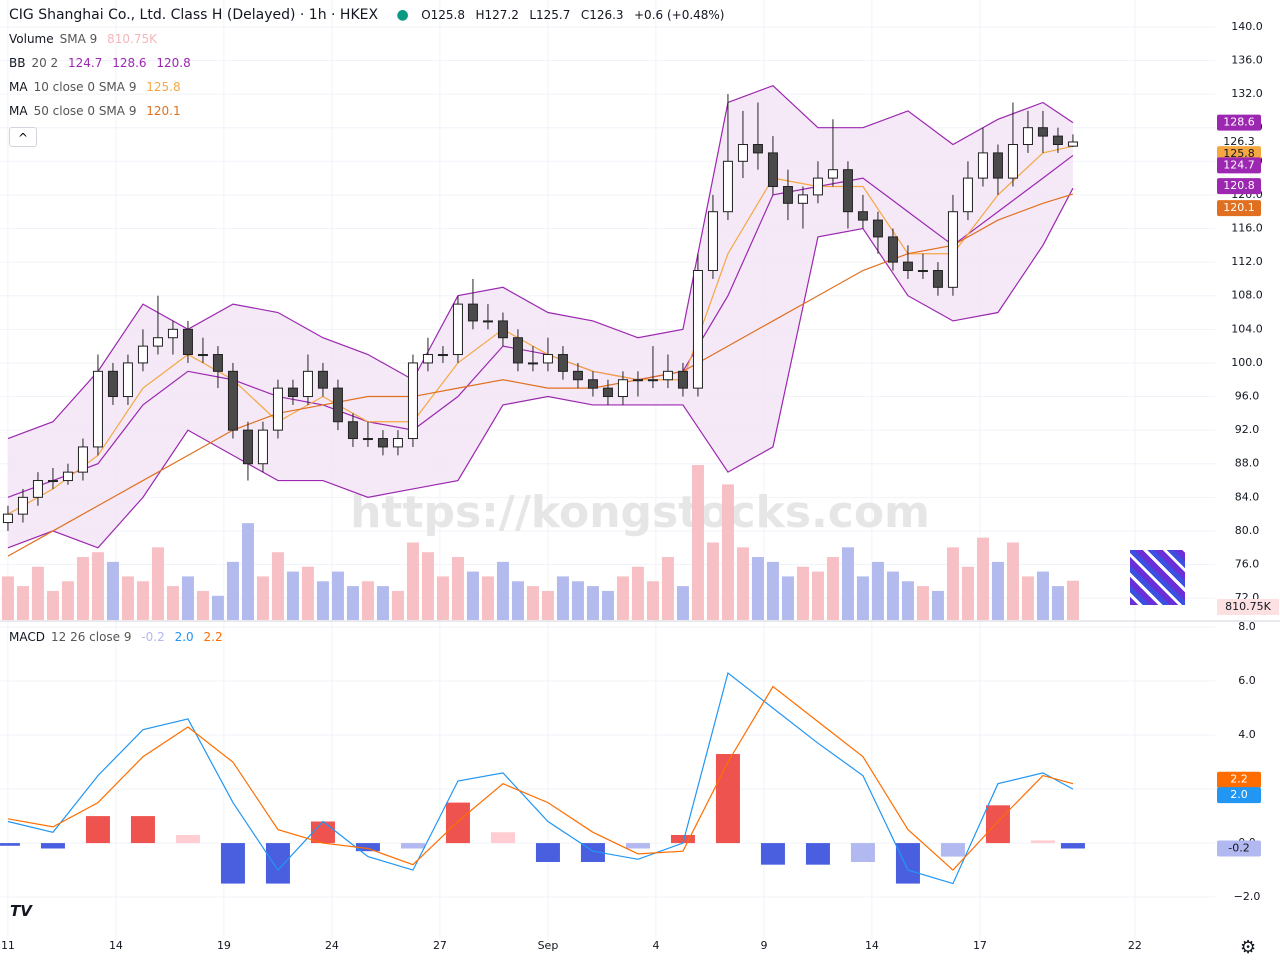  Describe the element at coordinates (8, 945) in the screenshot. I see `x-tick-label: 11` at that location.